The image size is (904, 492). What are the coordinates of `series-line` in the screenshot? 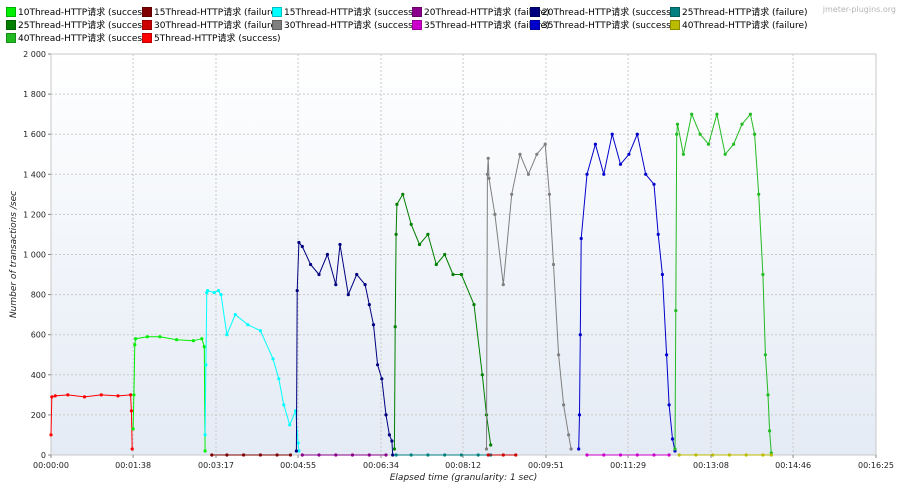 It's located at (442, 321).